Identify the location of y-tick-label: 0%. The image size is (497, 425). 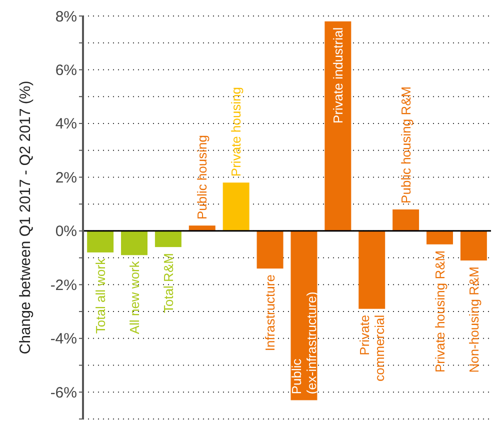
(66, 231).